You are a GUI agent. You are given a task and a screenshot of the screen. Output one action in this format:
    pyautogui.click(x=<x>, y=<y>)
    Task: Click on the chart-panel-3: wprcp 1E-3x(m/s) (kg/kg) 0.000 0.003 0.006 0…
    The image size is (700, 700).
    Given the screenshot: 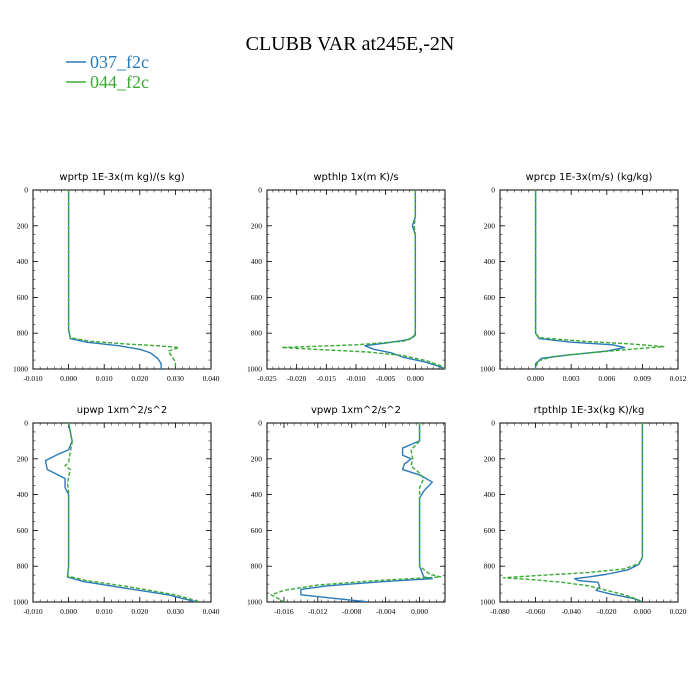 What is the action you would take?
    pyautogui.click(x=583, y=277)
    